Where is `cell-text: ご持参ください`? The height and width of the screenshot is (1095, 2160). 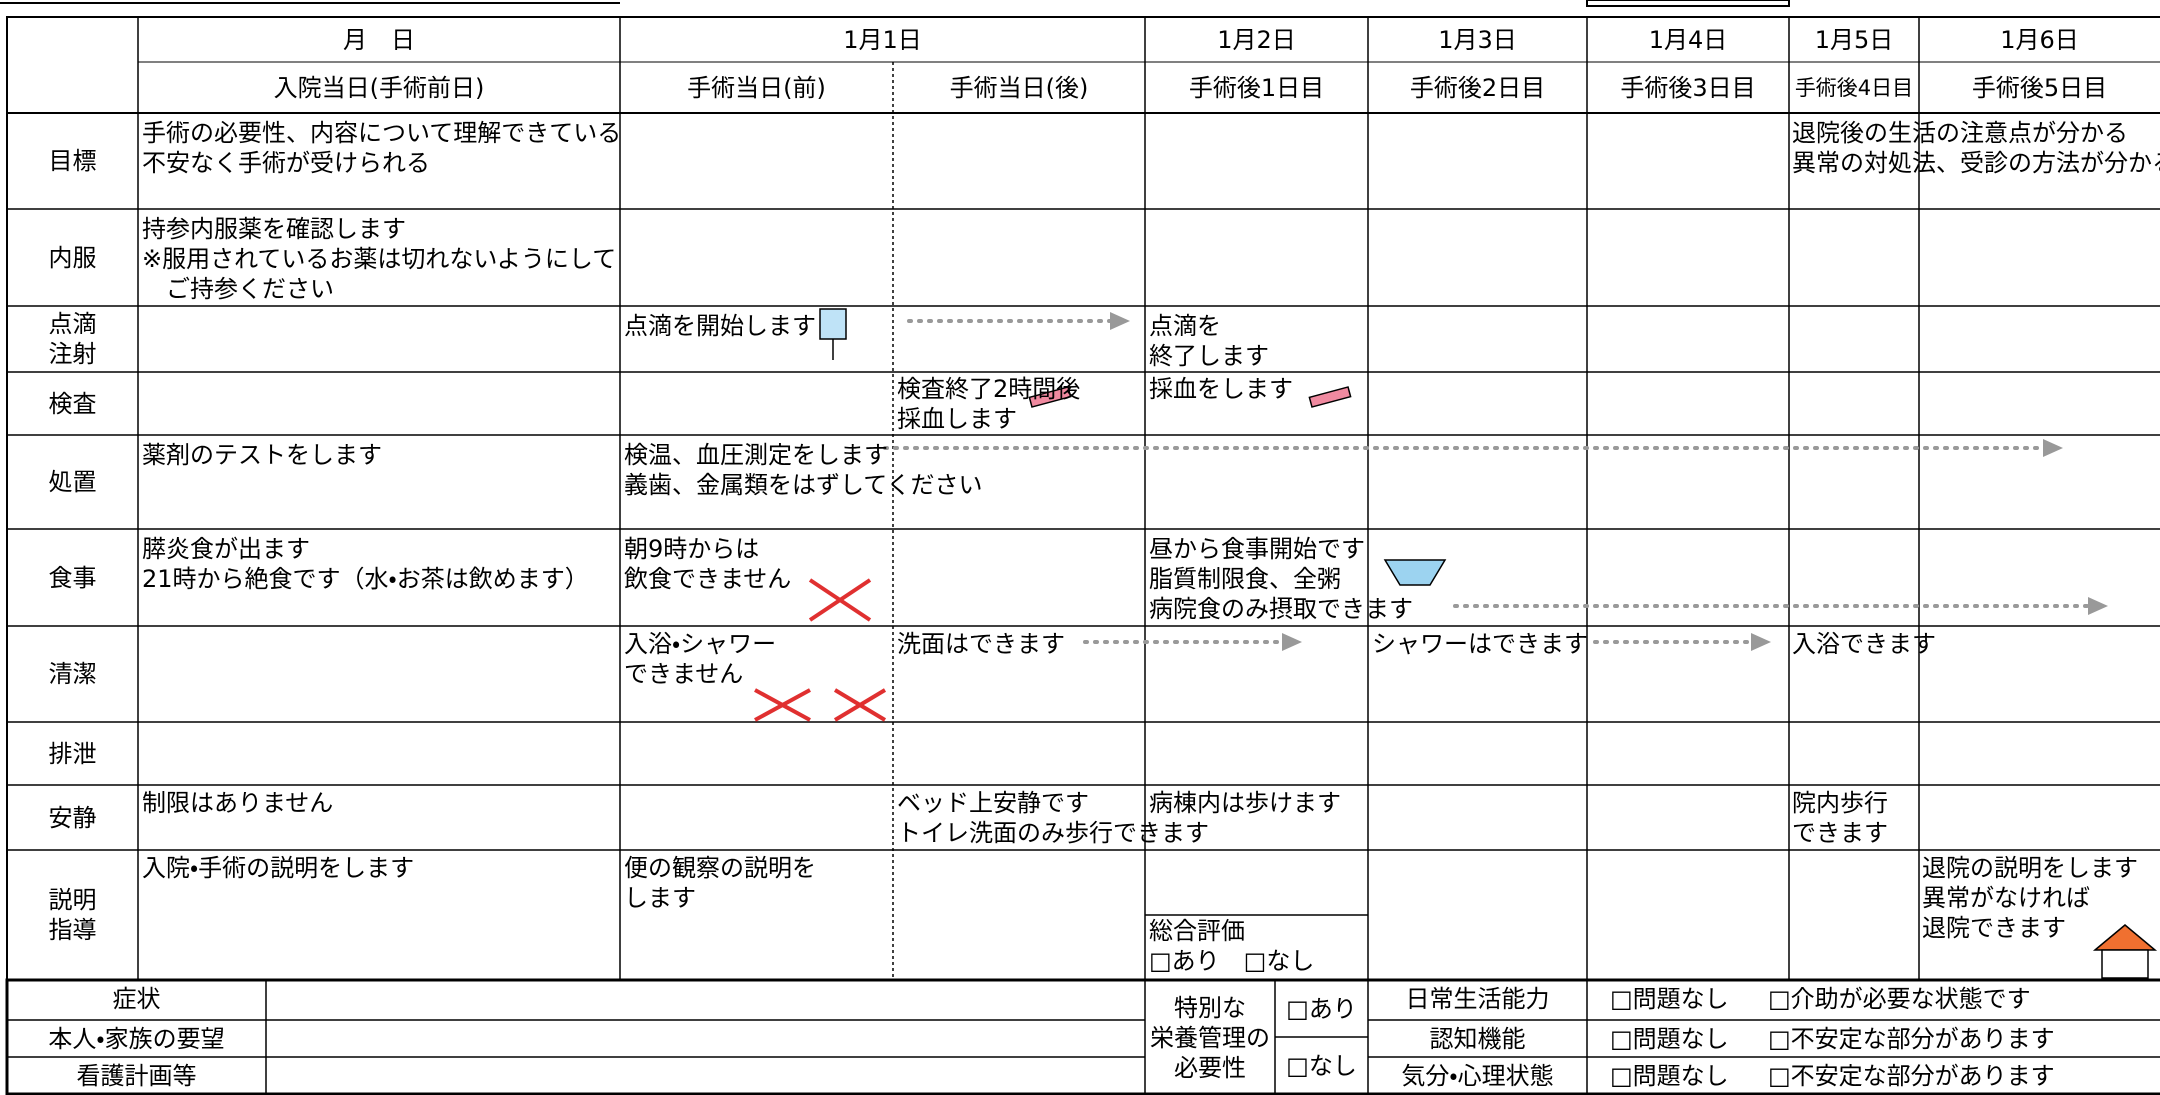
cell-text: ご持参ください is located at coordinates (238, 289).